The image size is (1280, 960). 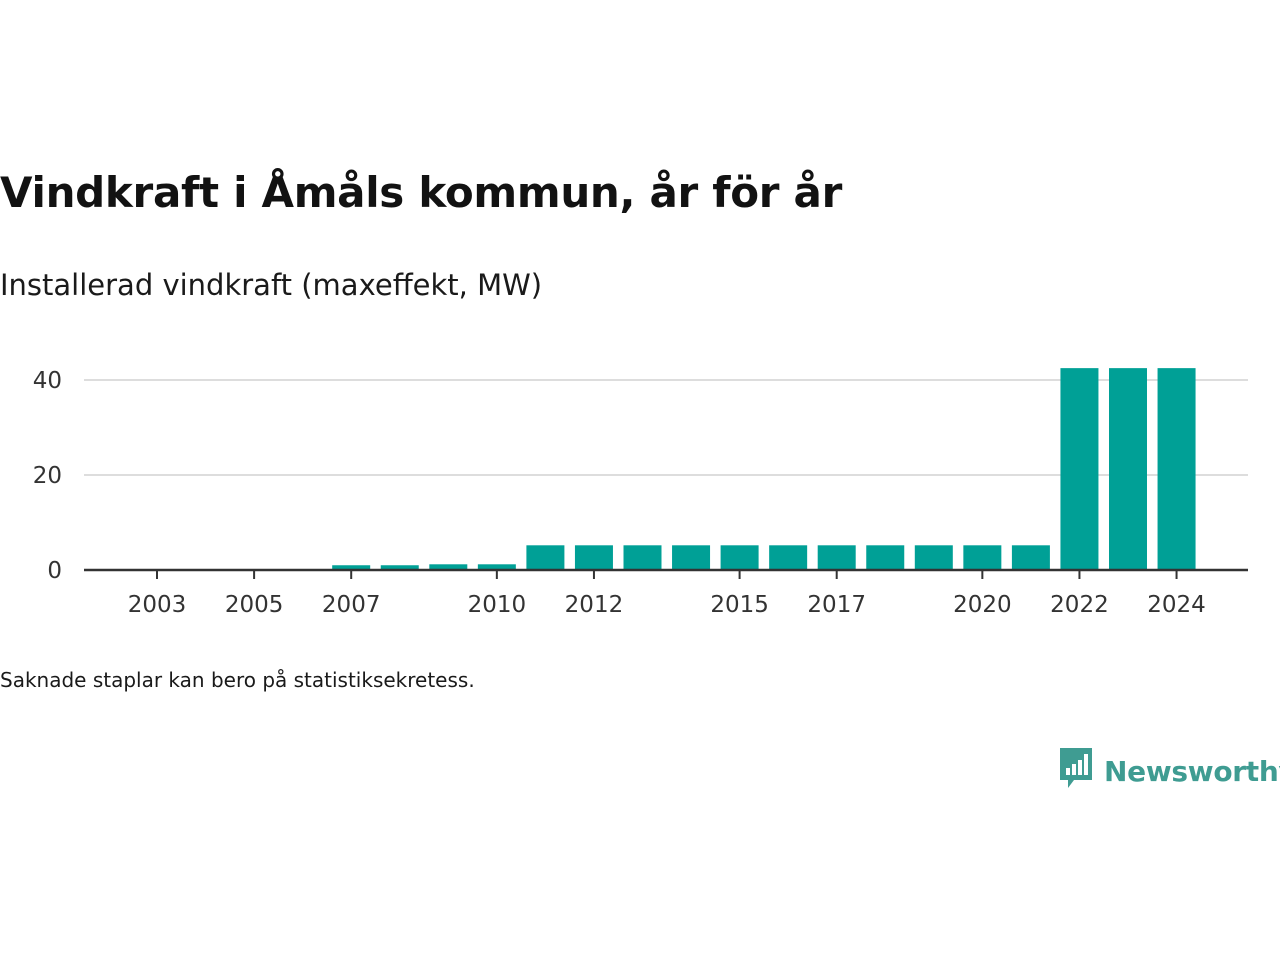 What do you see at coordinates (667, 605) in the screenshot?
I see `x-tick-labels: 2003 2005 2007 2010 2012 2015 2017 2020 2022 2024` at bounding box center [667, 605].